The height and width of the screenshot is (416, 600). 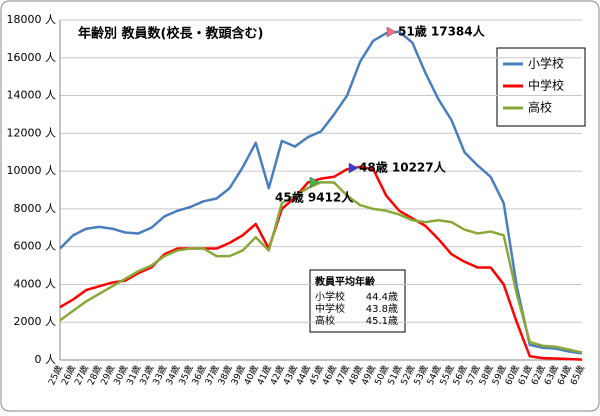 I want to click on y-tick-label: 0 人, so click(x=46, y=359).